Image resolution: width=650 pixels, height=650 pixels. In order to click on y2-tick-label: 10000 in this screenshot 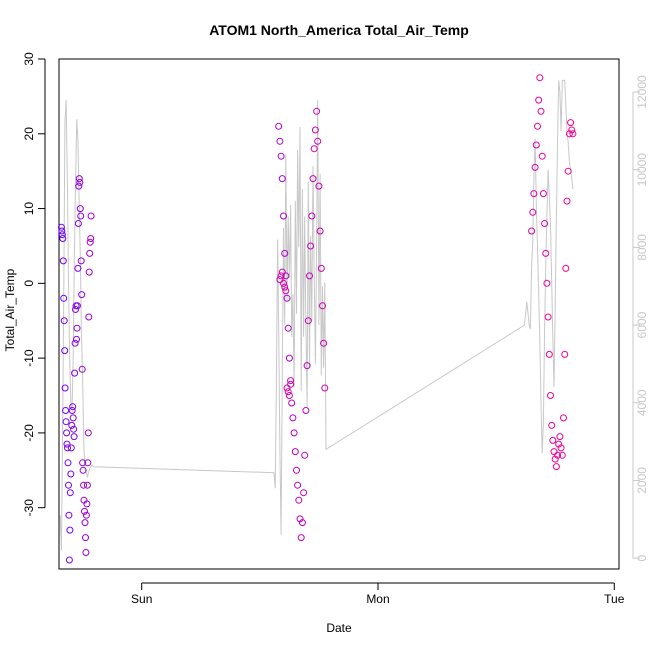, I will do `click(642, 170)`.